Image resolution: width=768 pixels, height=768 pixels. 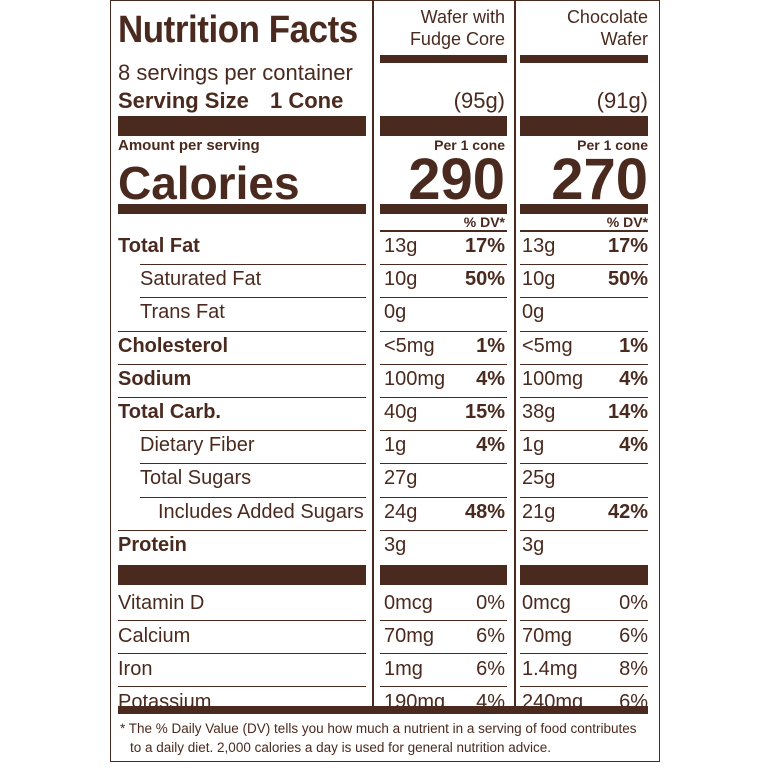 I want to click on nutrient-amount: 24g, so click(x=401, y=511).